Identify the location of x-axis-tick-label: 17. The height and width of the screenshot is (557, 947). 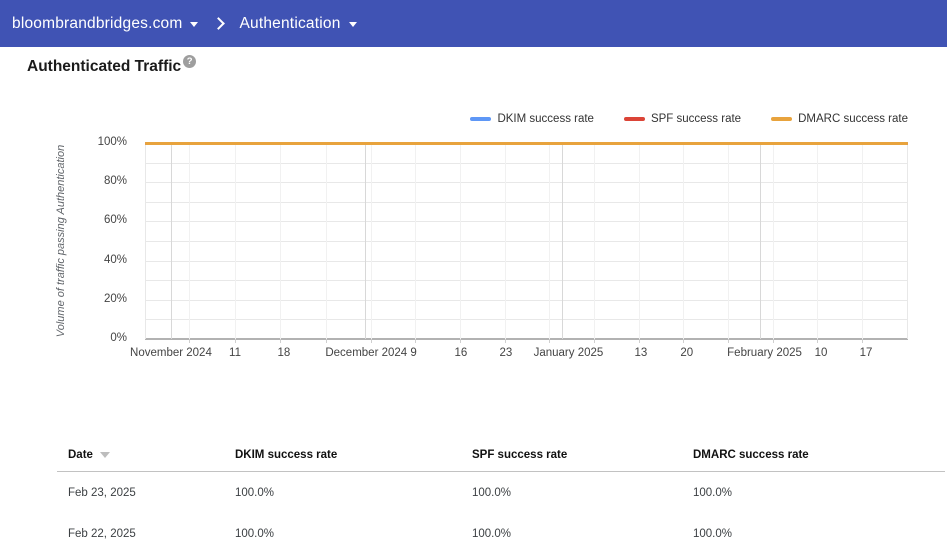
(866, 353).